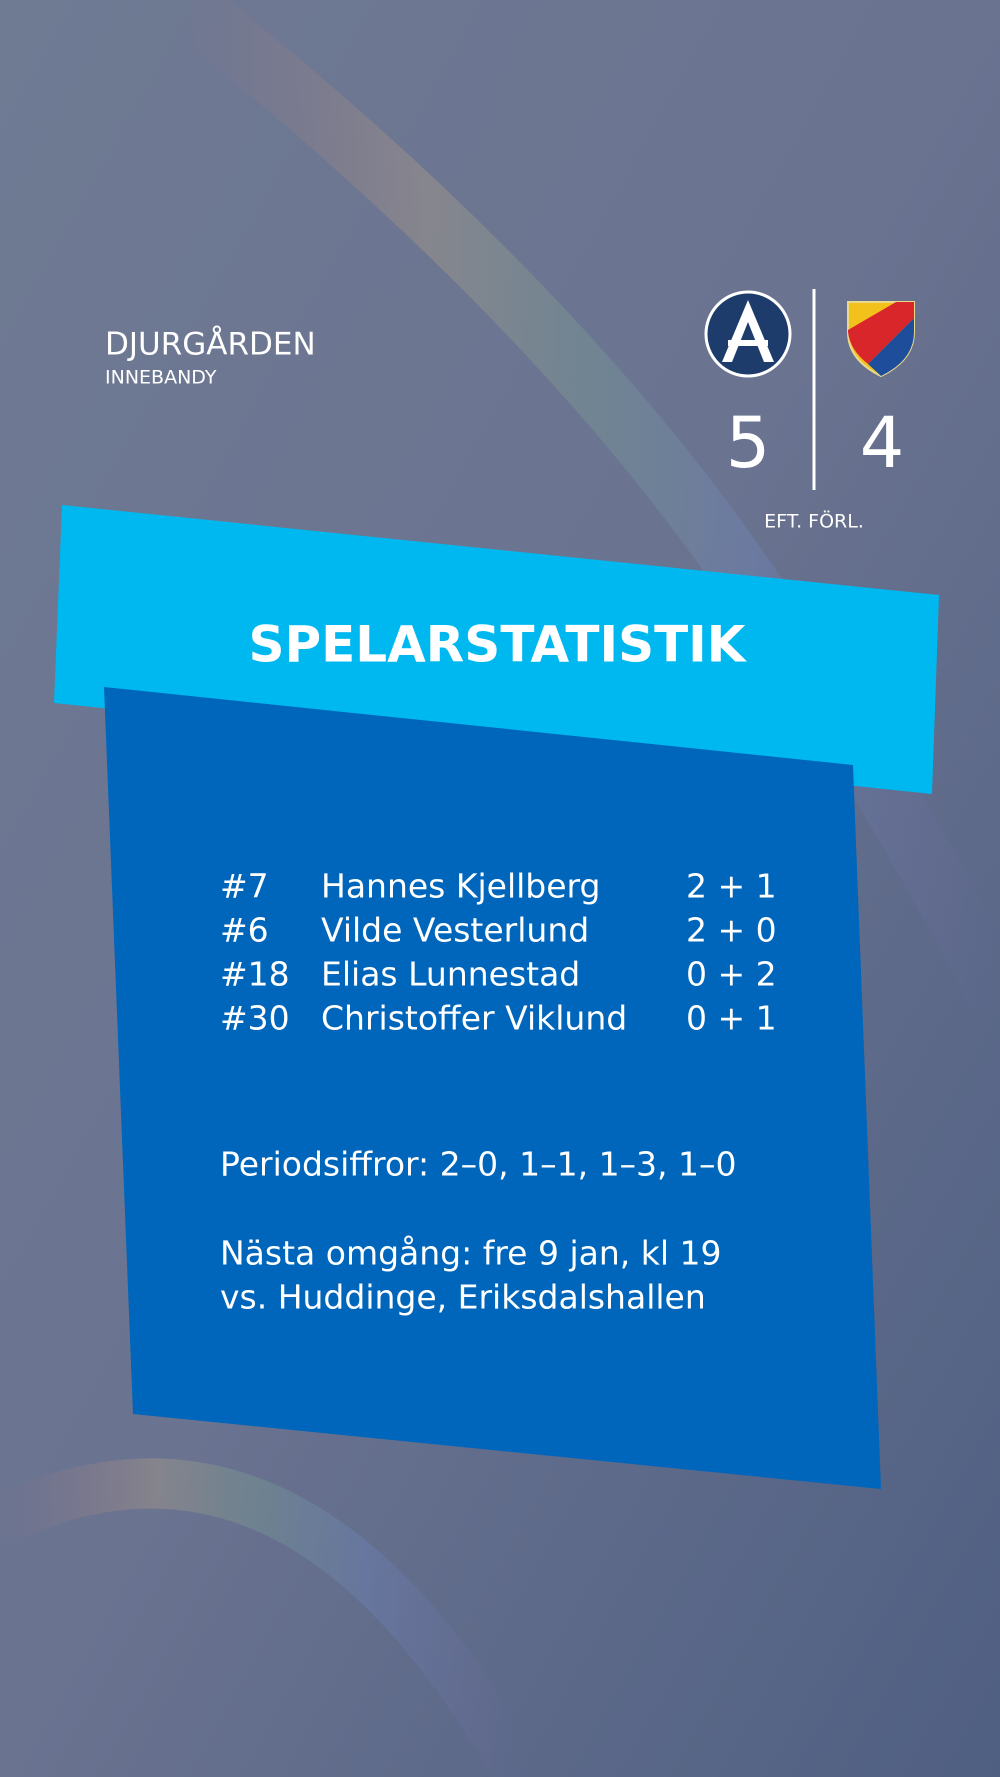 Image resolution: width=1000 pixels, height=1777 pixels. Describe the element at coordinates (271, 1617) in the screenshot. I see `rainbow` at that location.